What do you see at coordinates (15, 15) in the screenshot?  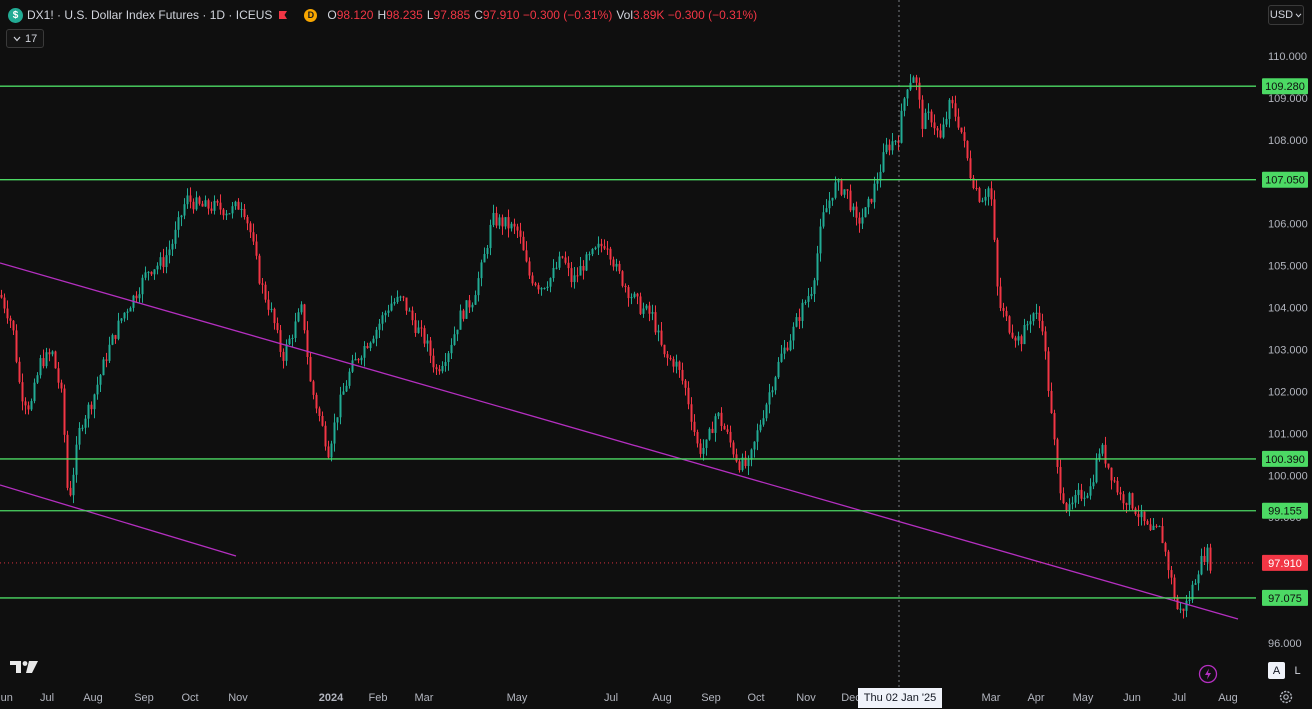 I see `symbol-icon: $` at bounding box center [15, 15].